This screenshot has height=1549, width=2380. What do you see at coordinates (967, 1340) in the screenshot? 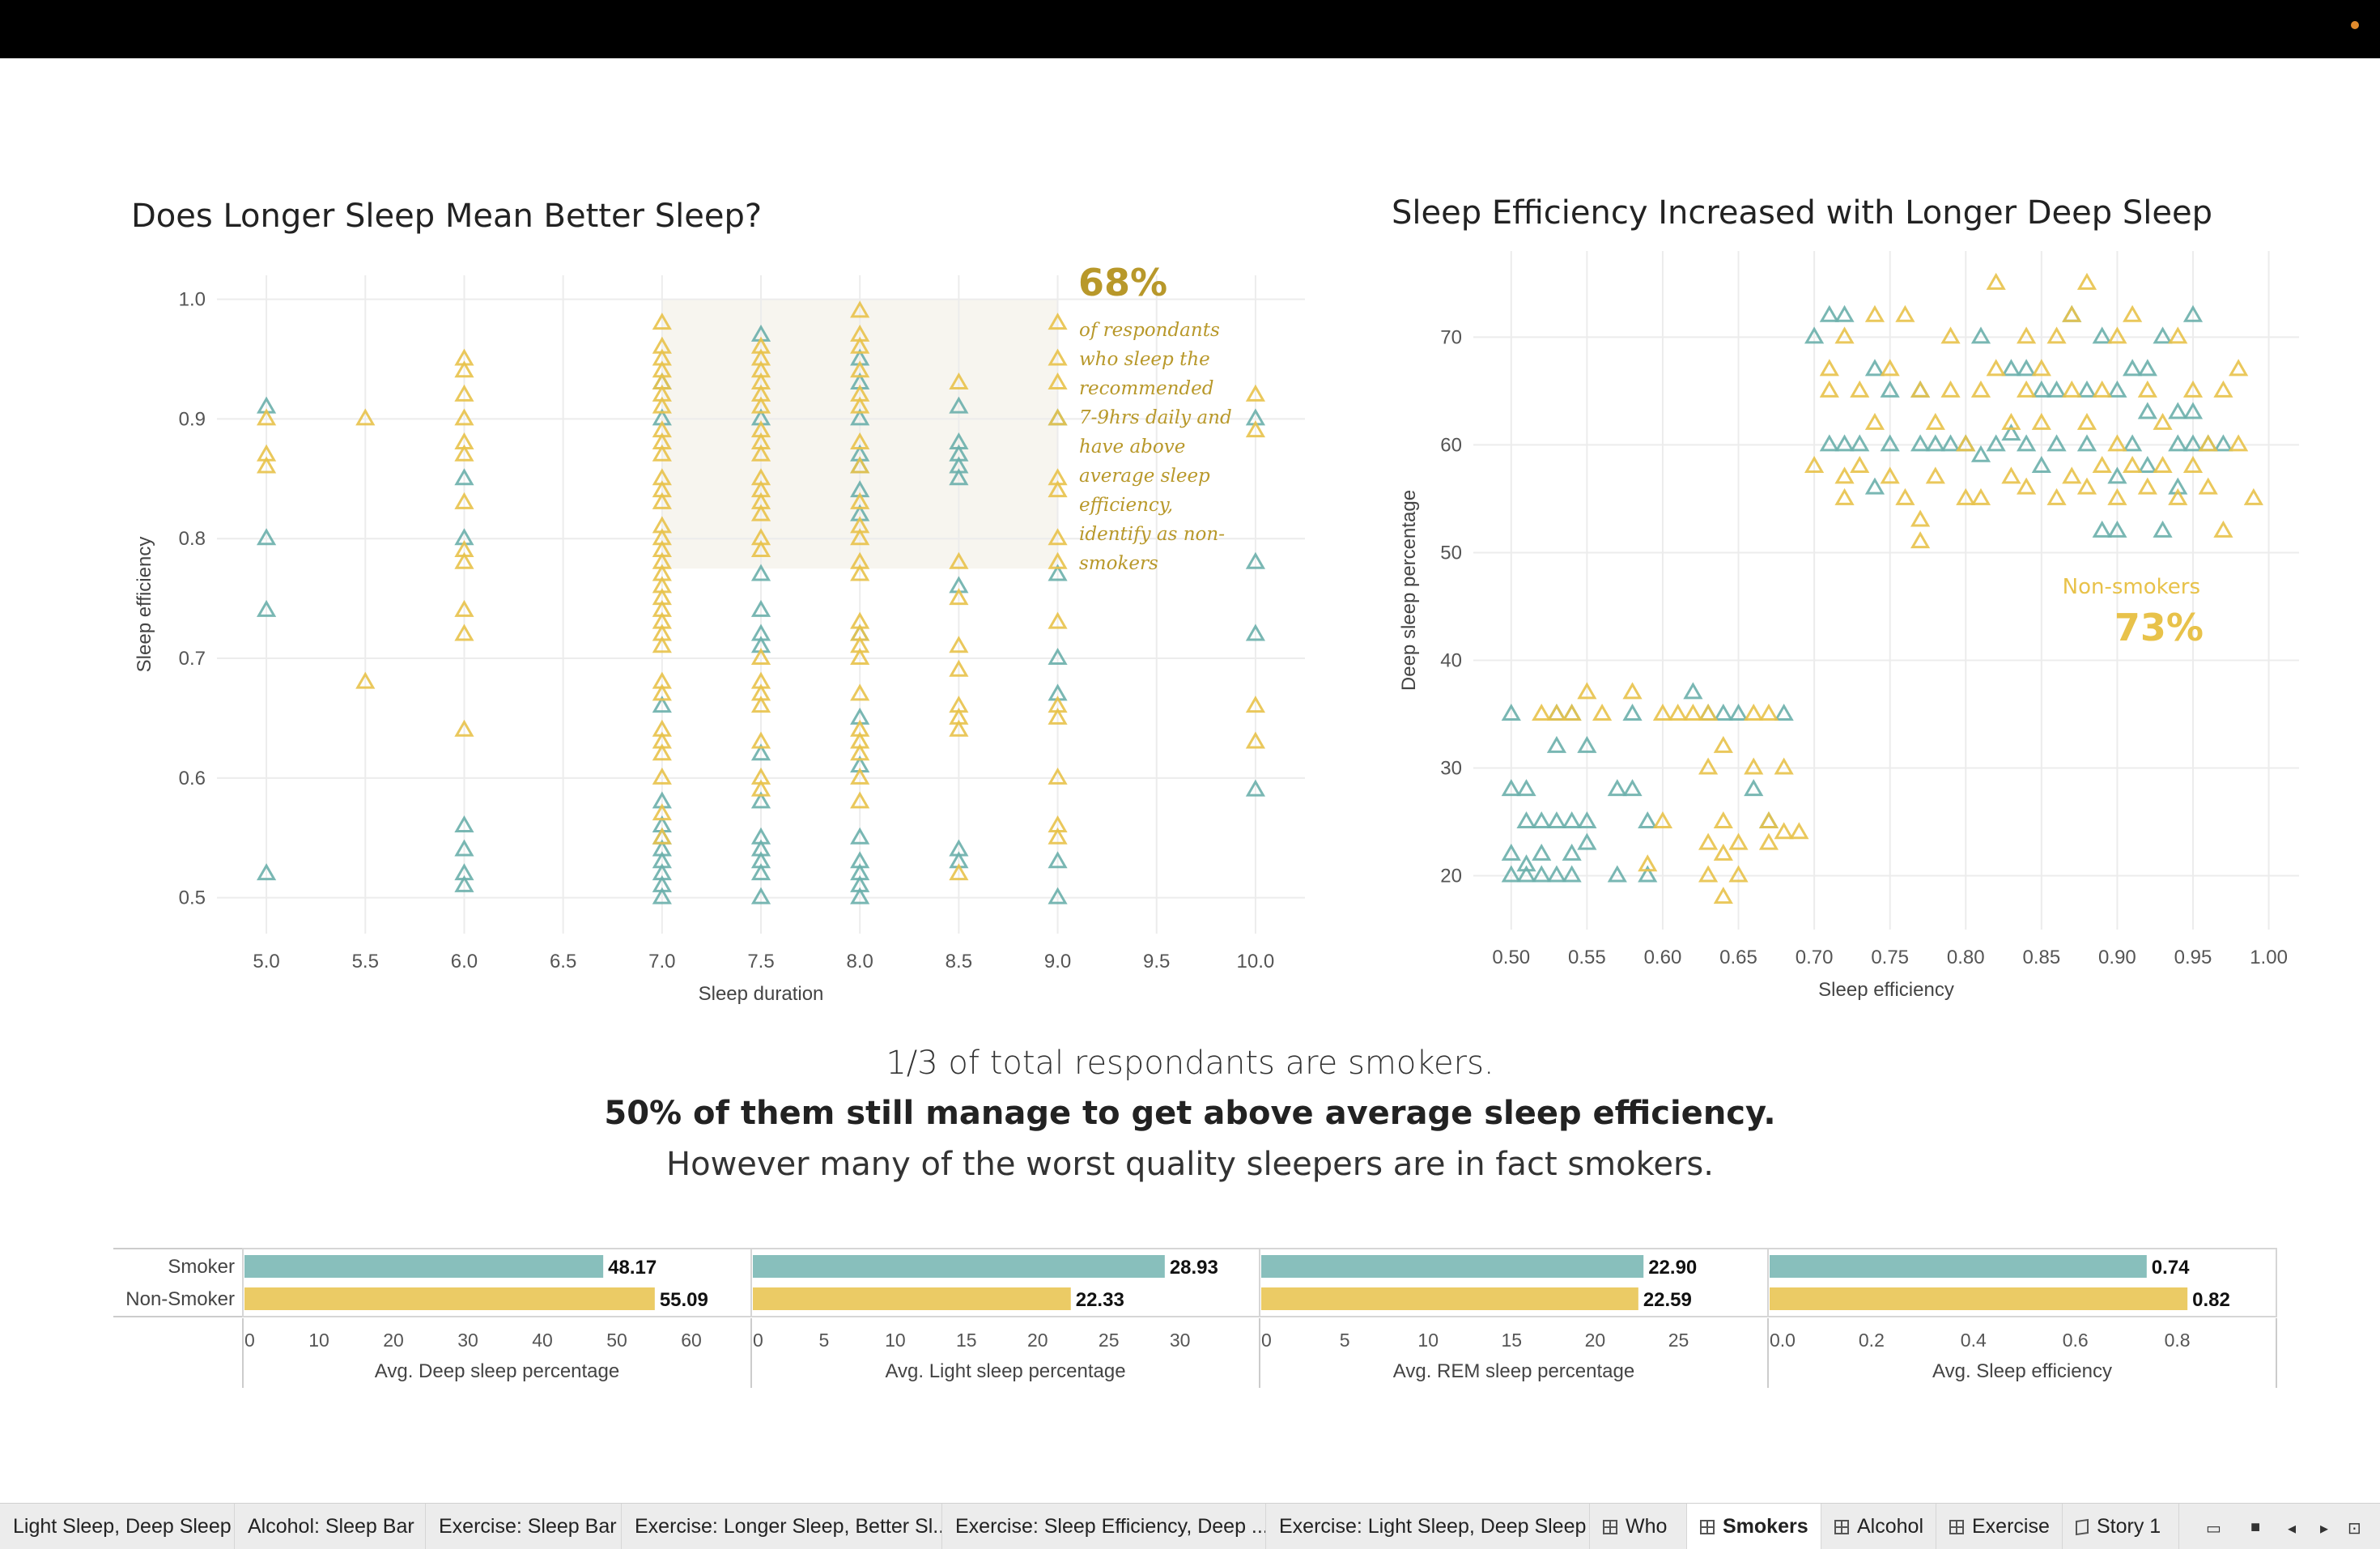
I see `bar-tick-label: 15` at bounding box center [967, 1340].